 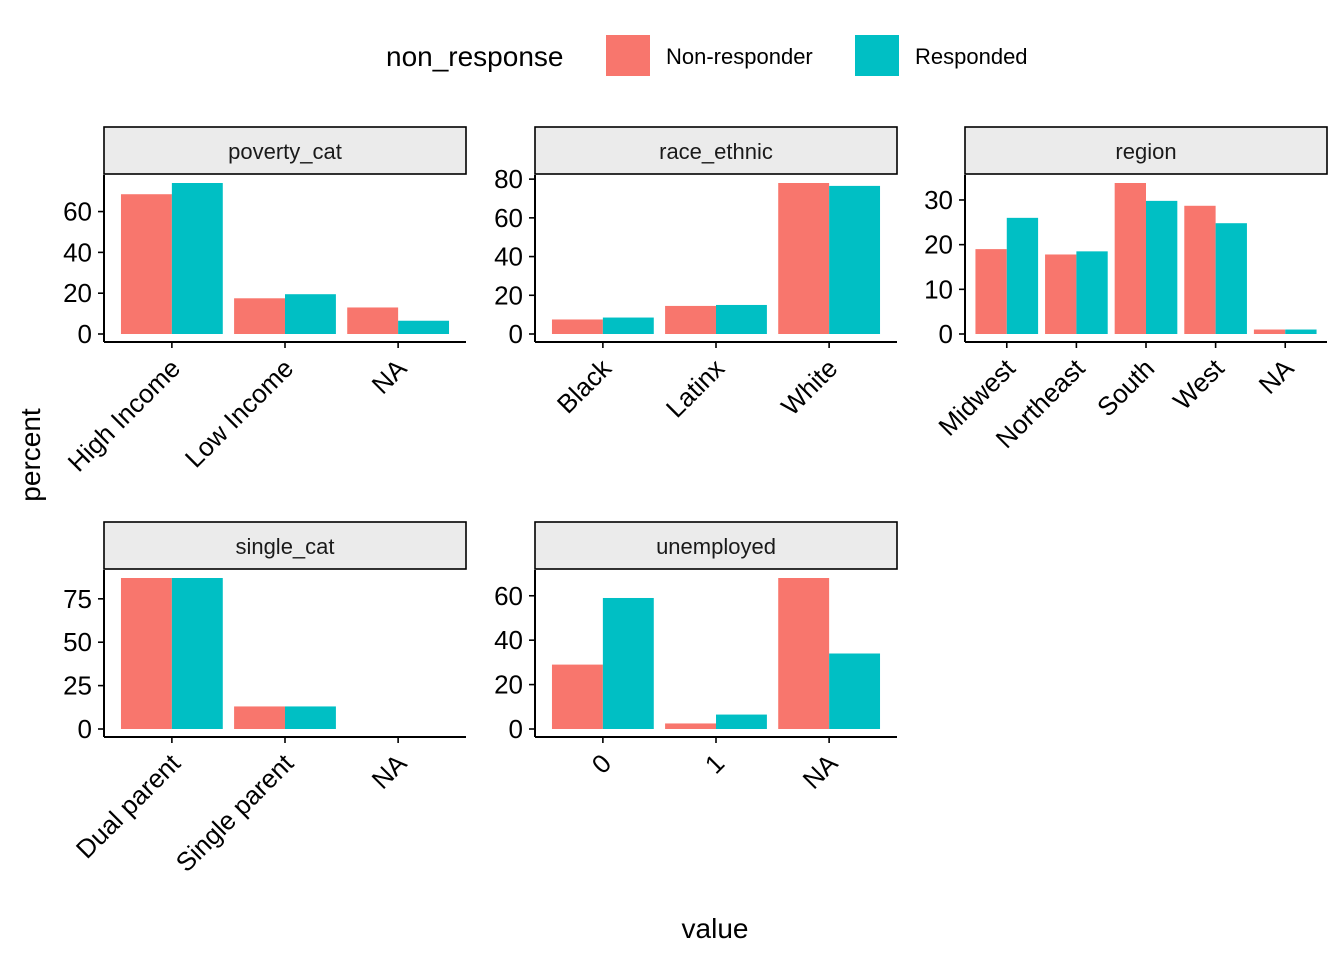 What do you see at coordinates (235, 812) in the screenshot?
I see `x-tick-label: Single parent` at bounding box center [235, 812].